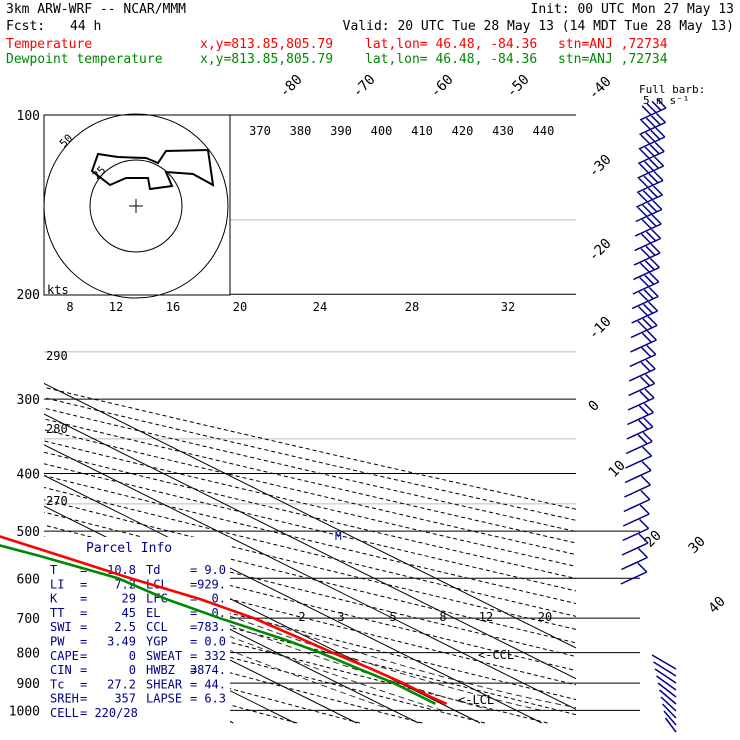  What do you see at coordinates (211, 627) in the screenshot?
I see `parcel-value: 783.` at bounding box center [211, 627].